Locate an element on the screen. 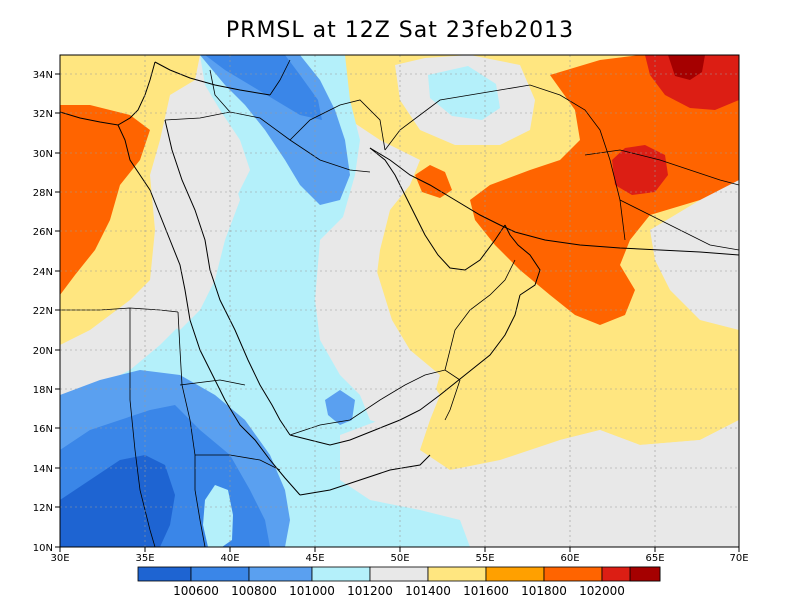 This screenshot has height=600, width=800. field-lightblue-south-hole is located at coordinates (218, 516).